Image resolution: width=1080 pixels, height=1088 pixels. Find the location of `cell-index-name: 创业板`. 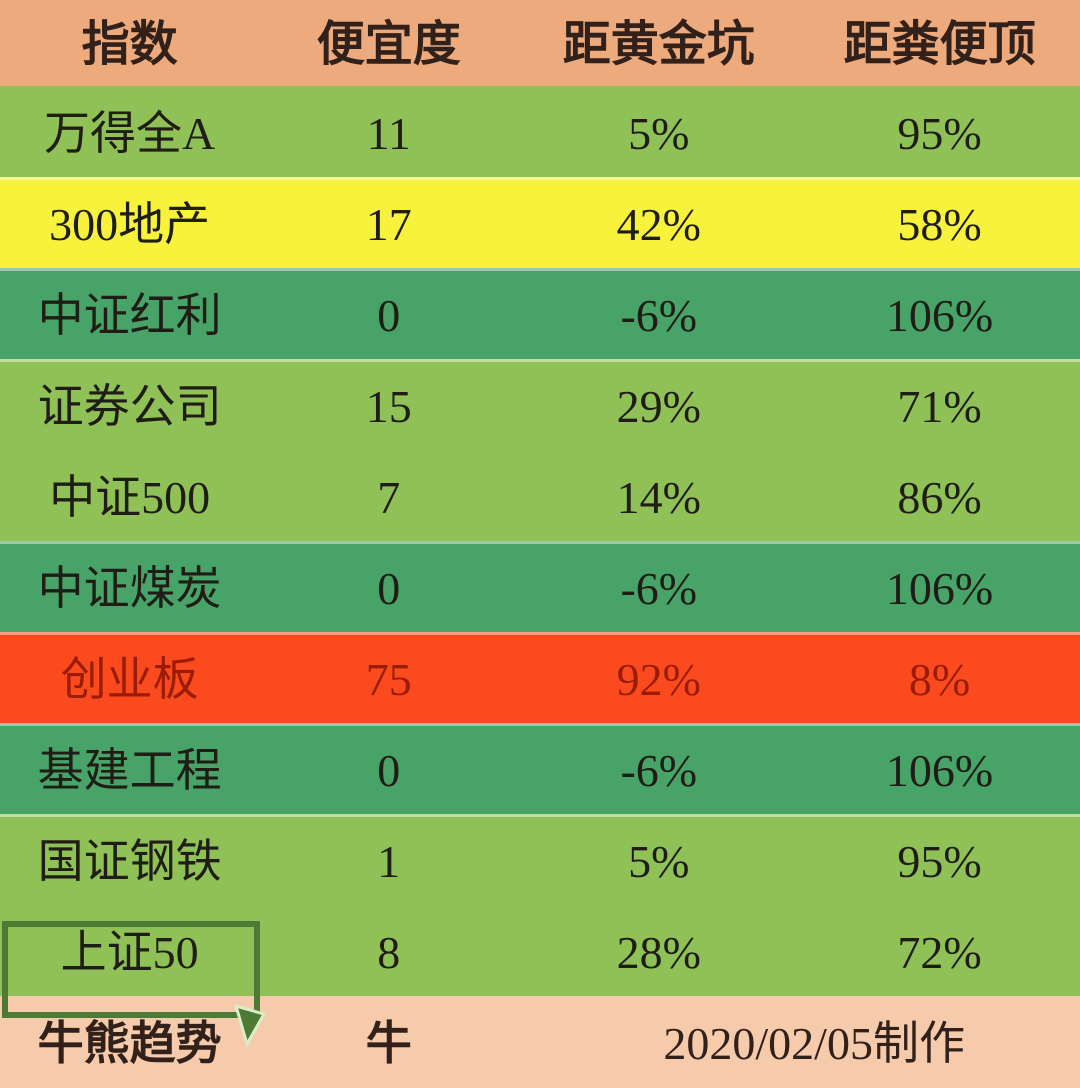

cell-index-name: 创业板 is located at coordinates (129, 679).